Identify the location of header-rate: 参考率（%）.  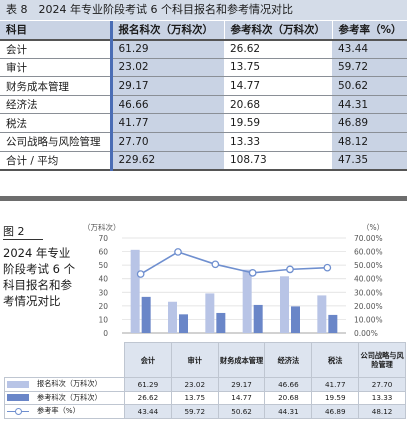
(369, 31).